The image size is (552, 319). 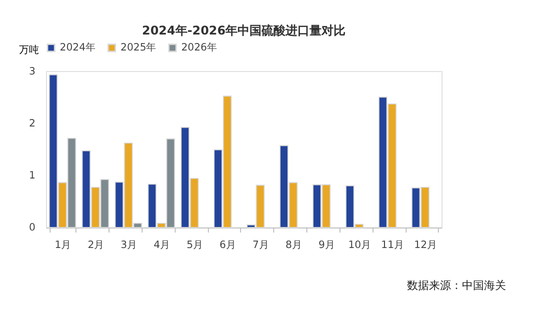 What do you see at coordinates (244, 30) in the screenshot?
I see `chart-title: 2024年-2026年中国硫酸进口量对比` at bounding box center [244, 30].